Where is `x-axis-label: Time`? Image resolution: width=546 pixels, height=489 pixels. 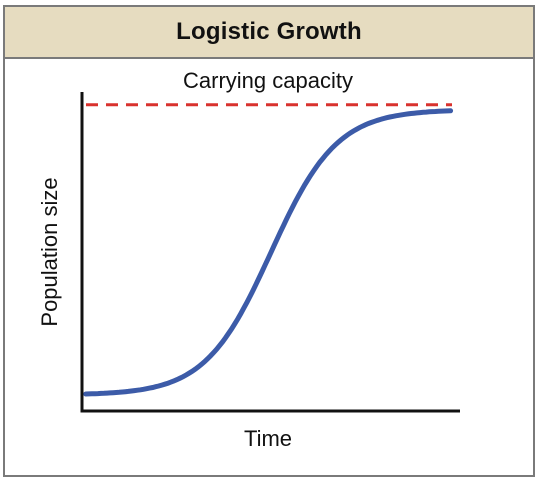 x-axis-label: Time is located at coordinates (268, 438).